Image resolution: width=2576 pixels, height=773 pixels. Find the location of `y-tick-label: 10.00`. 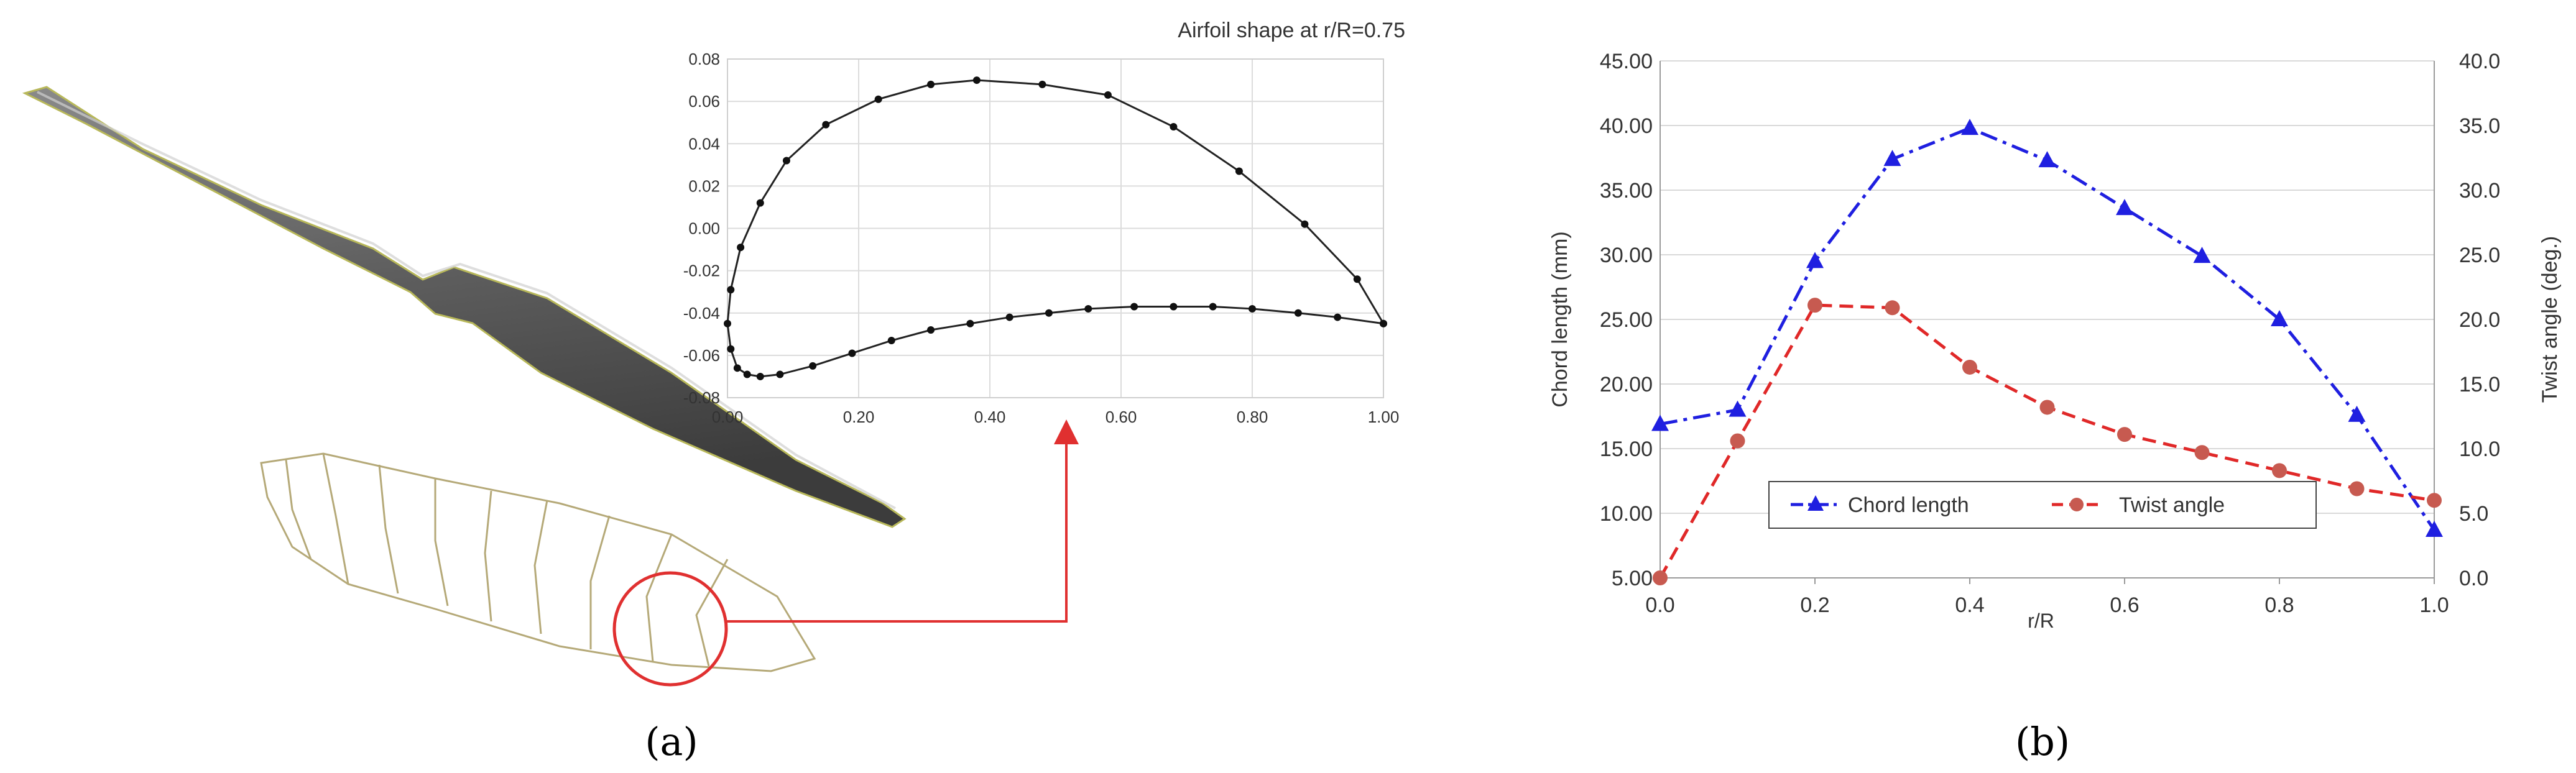

y-tick-label: 10.00 is located at coordinates (1626, 514).